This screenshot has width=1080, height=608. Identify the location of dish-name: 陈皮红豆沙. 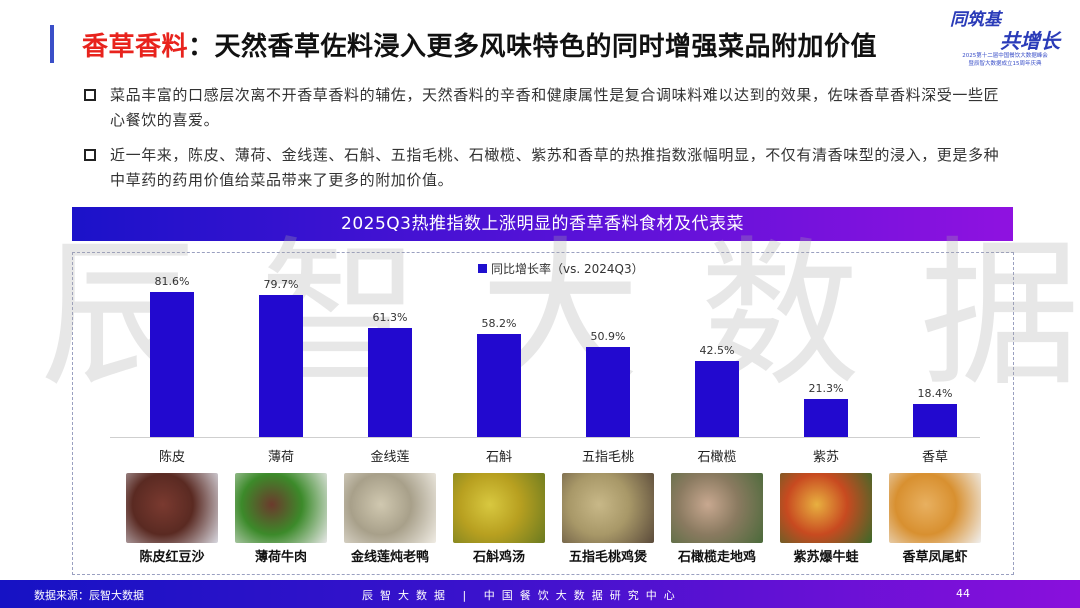
(172, 557).